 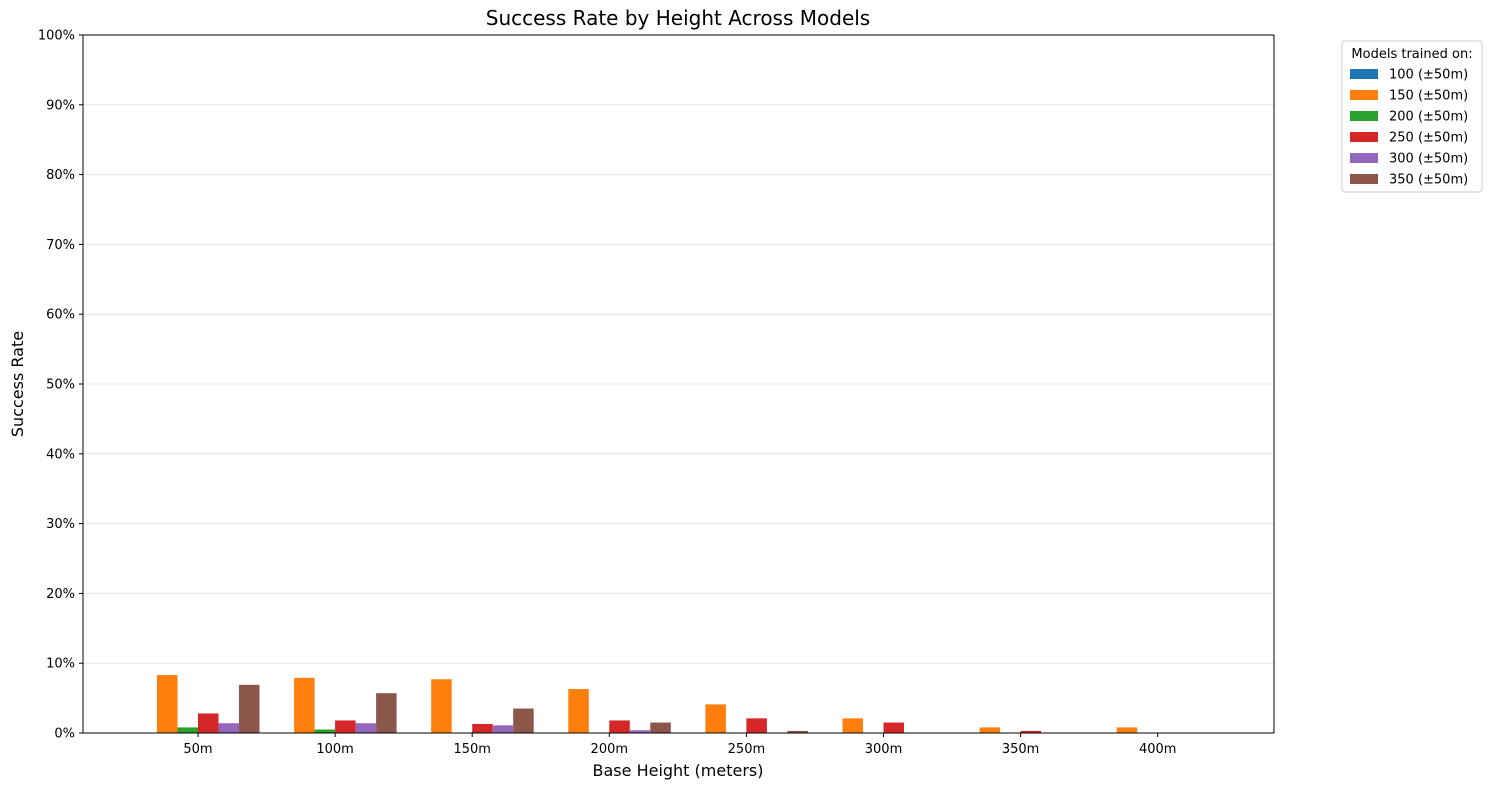 What do you see at coordinates (56, 36) in the screenshot?
I see `y-tick-label: 100%` at bounding box center [56, 36].